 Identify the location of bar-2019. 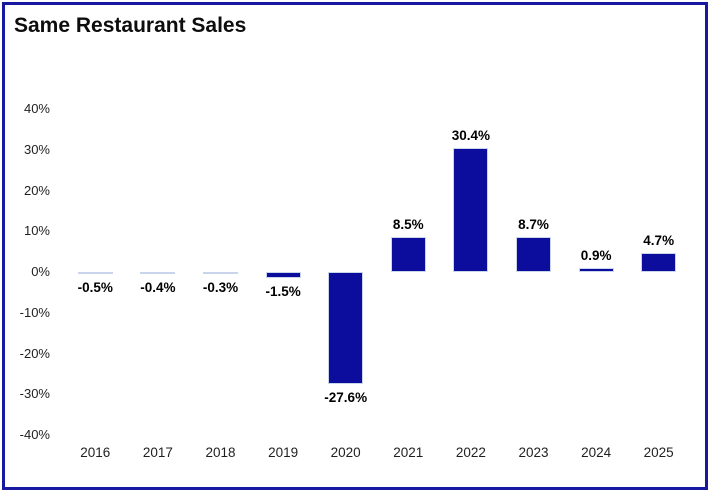
(283, 275).